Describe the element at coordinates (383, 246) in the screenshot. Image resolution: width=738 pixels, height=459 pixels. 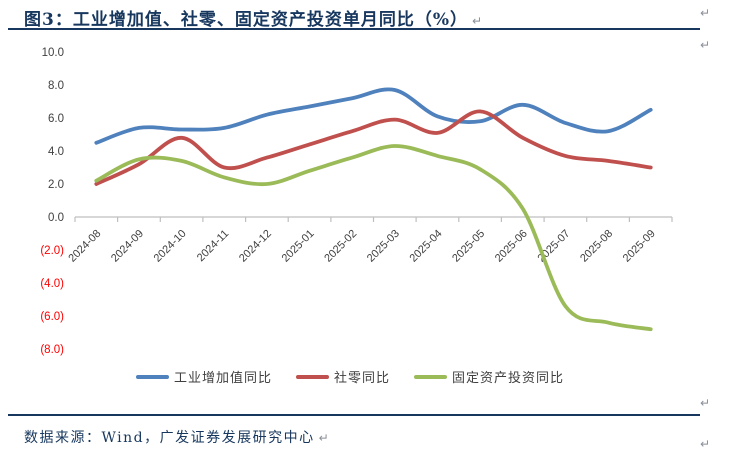
I see `x-axis-label: 2025-03` at that location.